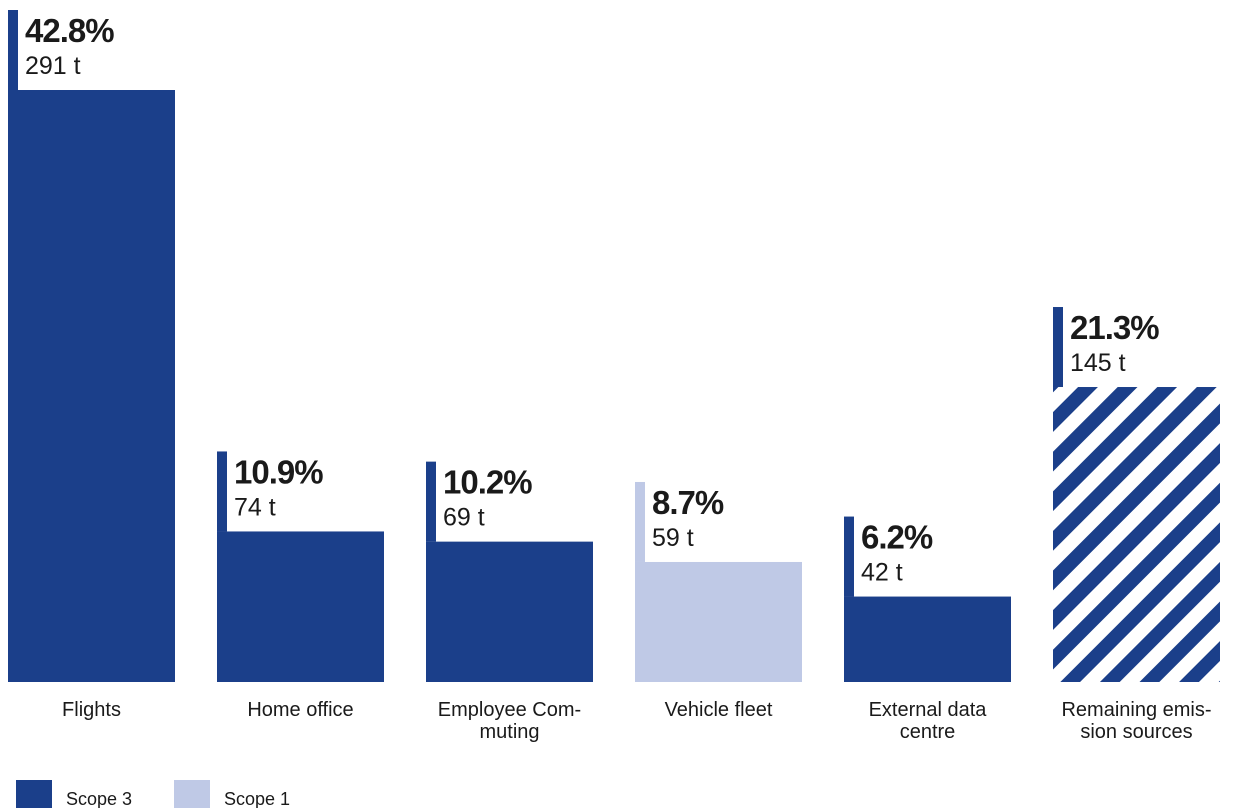 This screenshot has width=1238, height=808. Describe the element at coordinates (464, 518) in the screenshot. I see `value-label-employee-commuting: 69 t` at that location.